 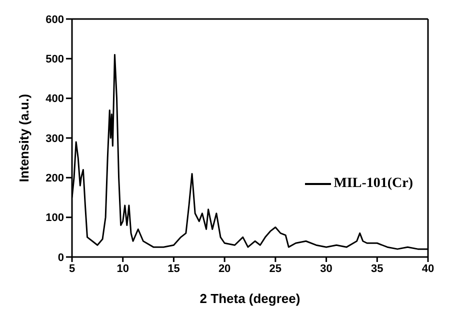 What do you see at coordinates (377, 268) in the screenshot?
I see `x-tick-label: 35` at bounding box center [377, 268].